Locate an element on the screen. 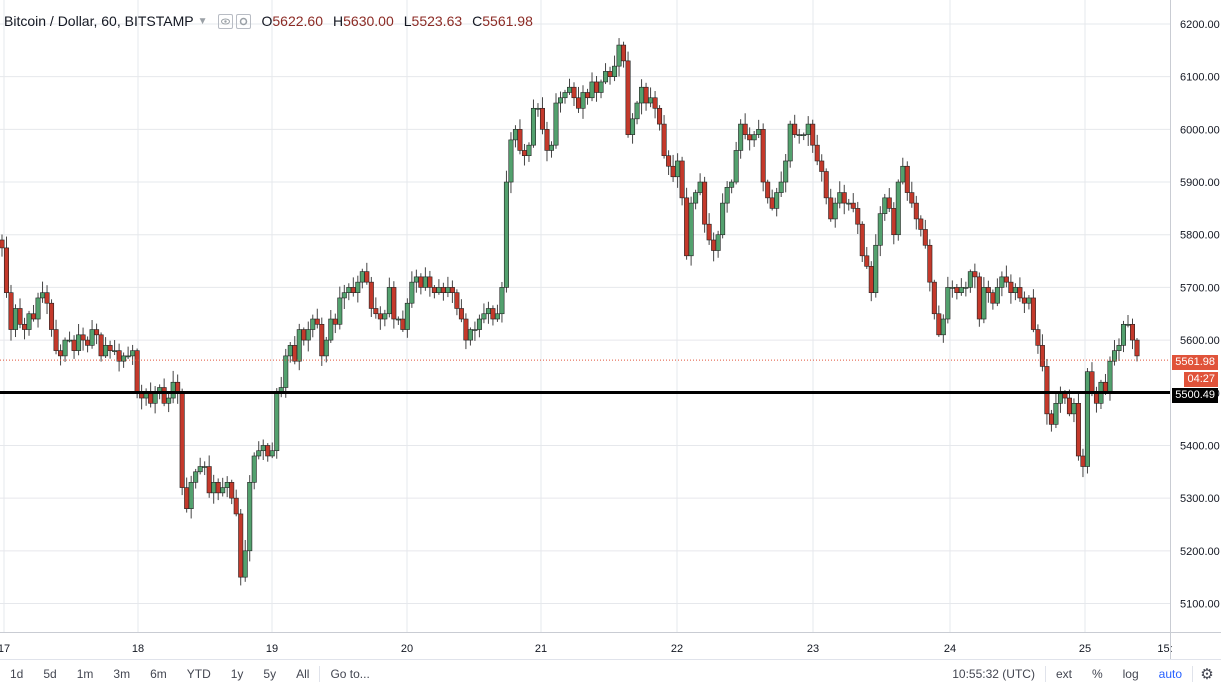 Image resolution: width=1221 pixels, height=688 pixels. range-5y-button: 5y is located at coordinates (270, 674).